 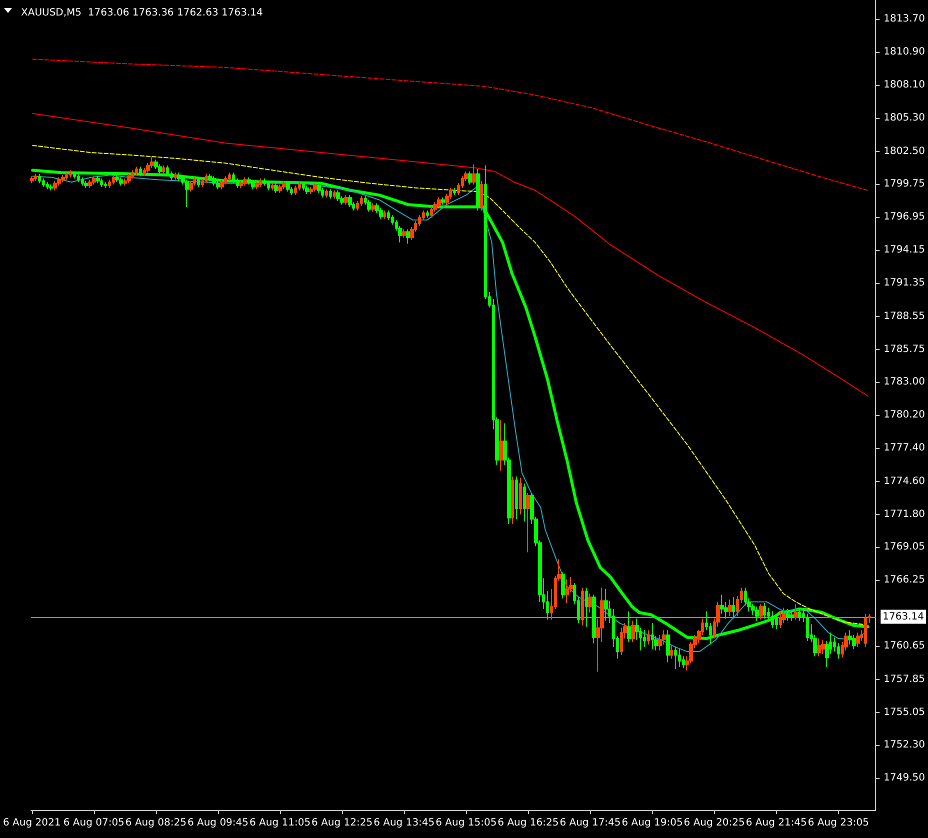 What do you see at coordinates (905, 580) in the screenshot?
I see `y-tick-label: 1766.25` at bounding box center [905, 580].